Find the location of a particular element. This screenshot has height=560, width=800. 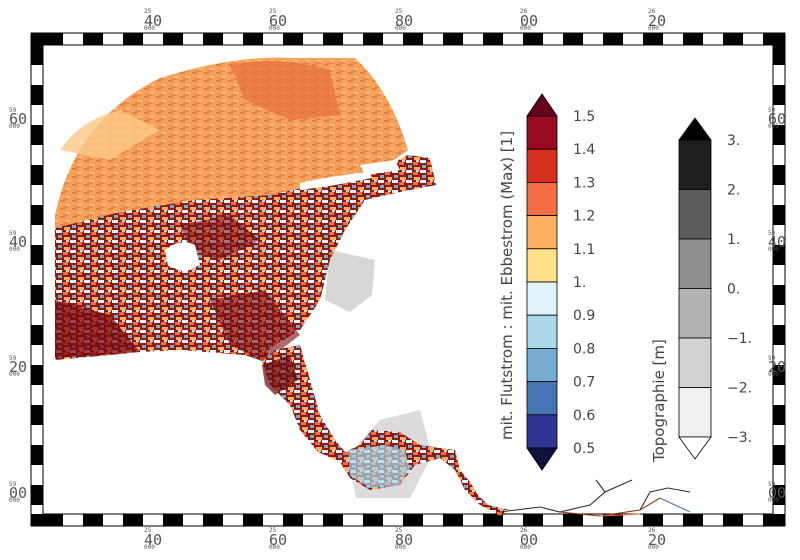

lat-tick-left: 20 is located at coordinates (18, 367).